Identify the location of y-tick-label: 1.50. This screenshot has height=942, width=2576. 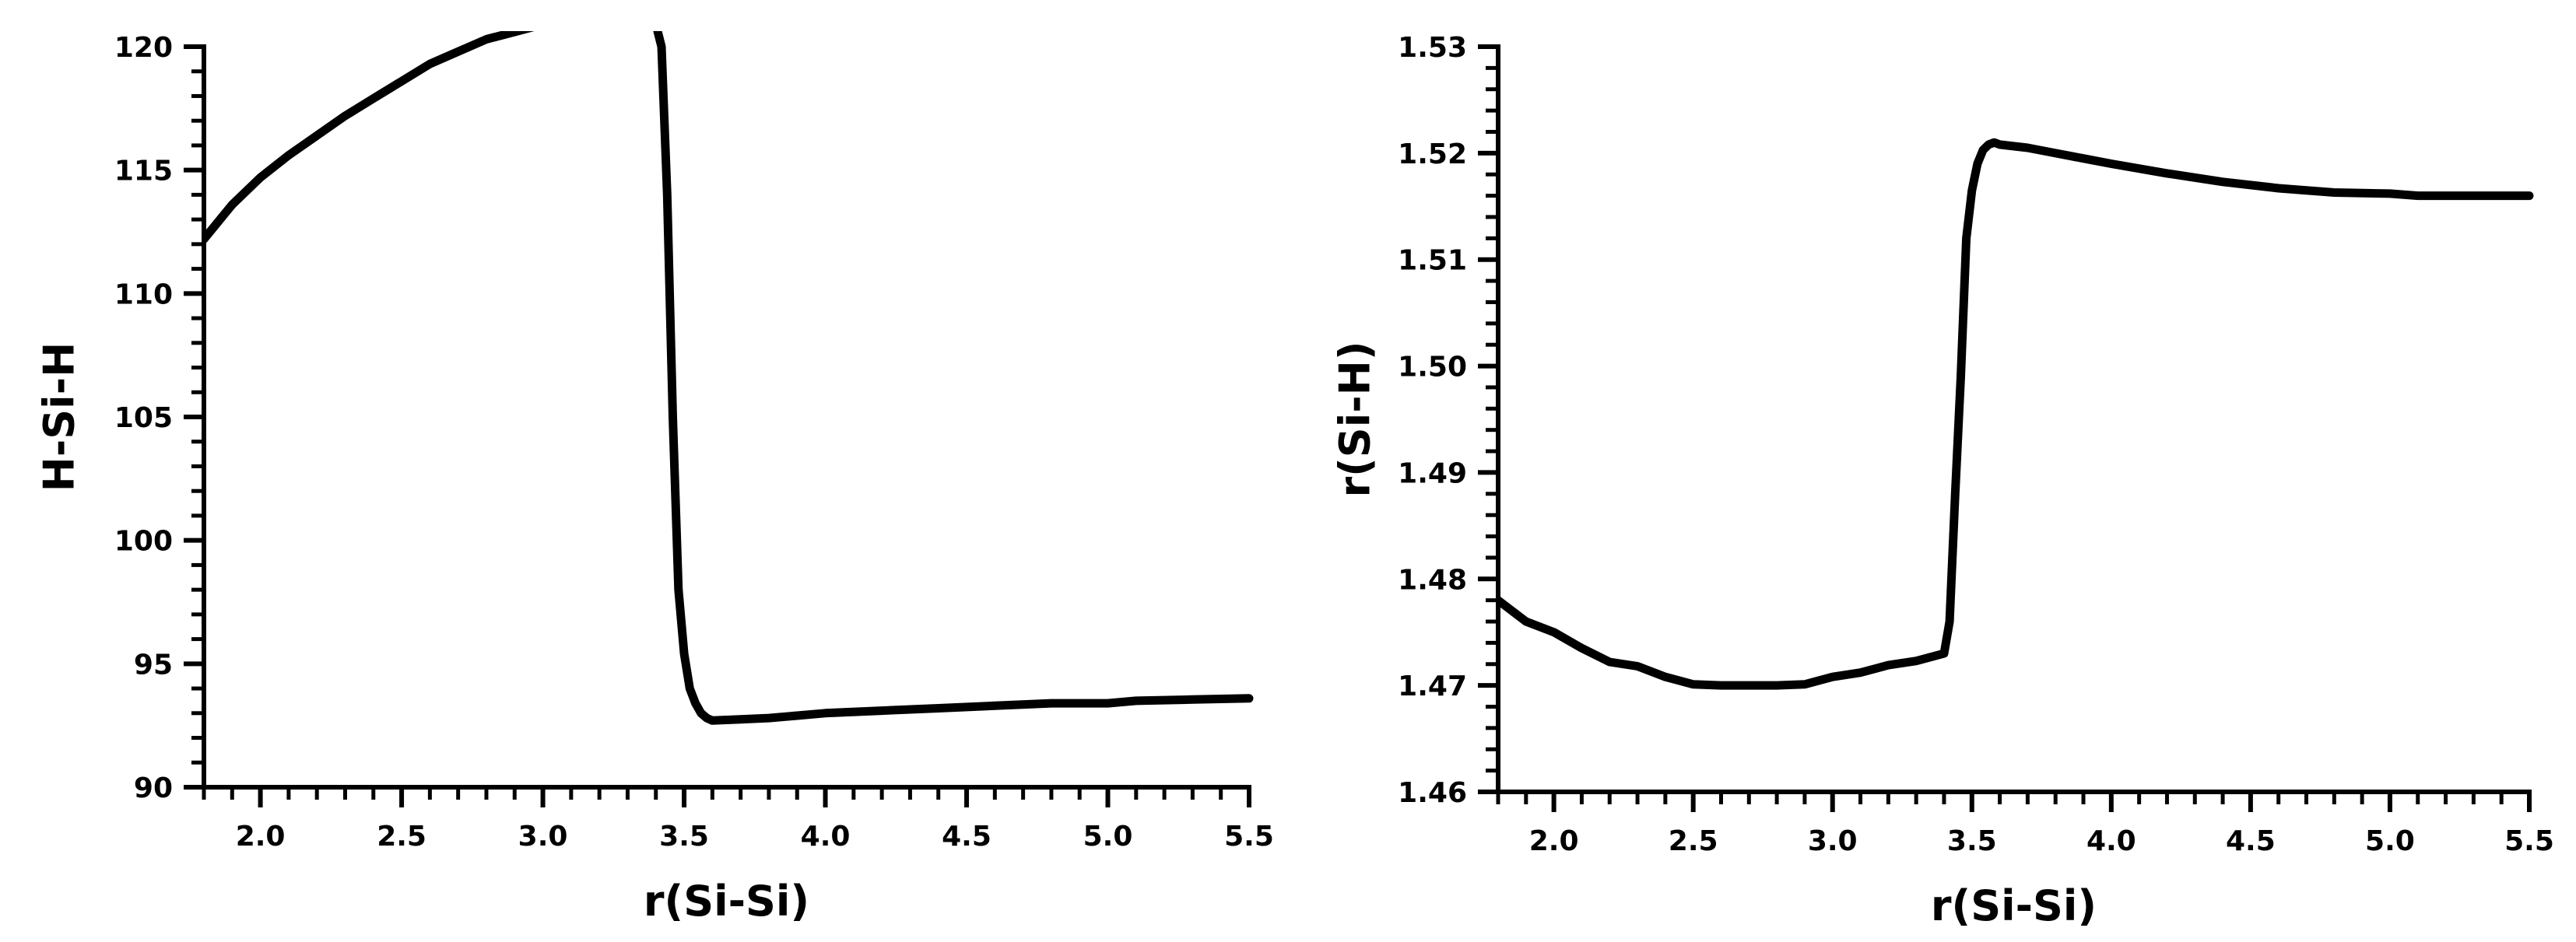
(1433, 367).